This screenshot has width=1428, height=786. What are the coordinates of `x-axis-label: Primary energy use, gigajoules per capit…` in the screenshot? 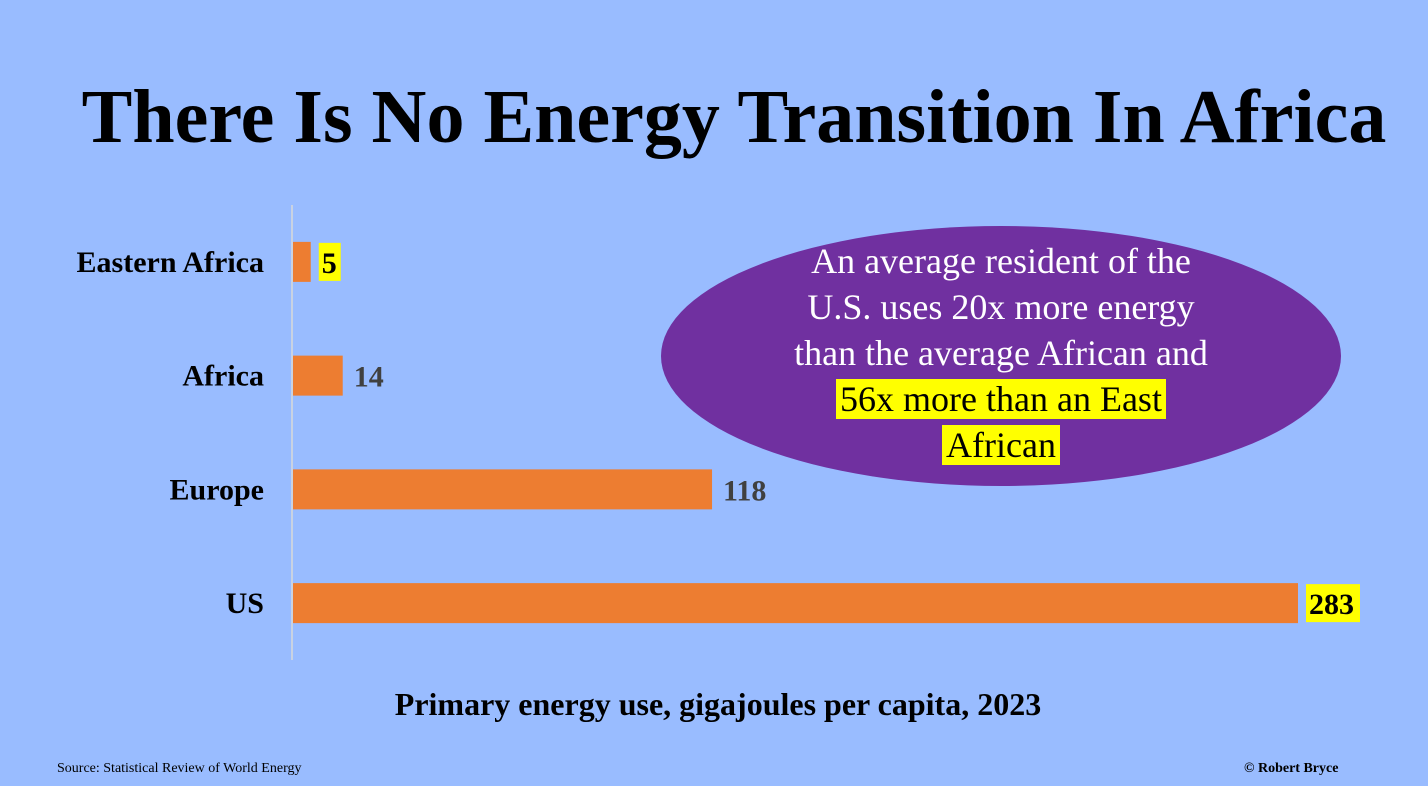 It's located at (718, 704).